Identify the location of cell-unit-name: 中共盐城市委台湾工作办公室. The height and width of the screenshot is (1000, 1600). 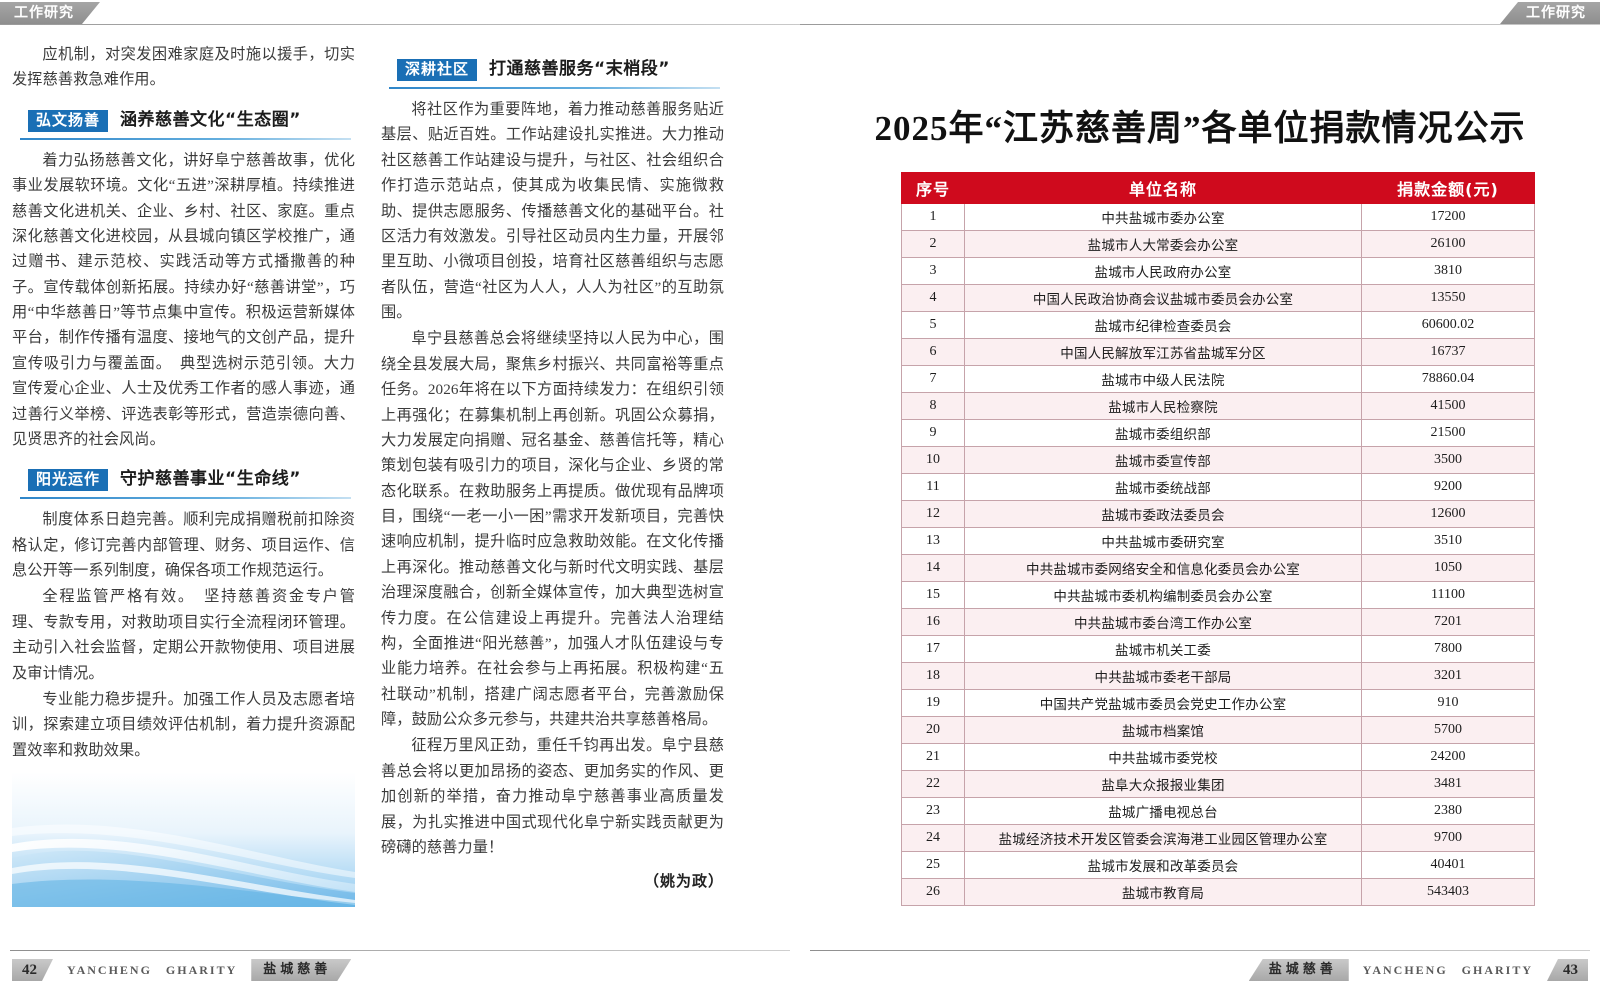
(1163, 622).